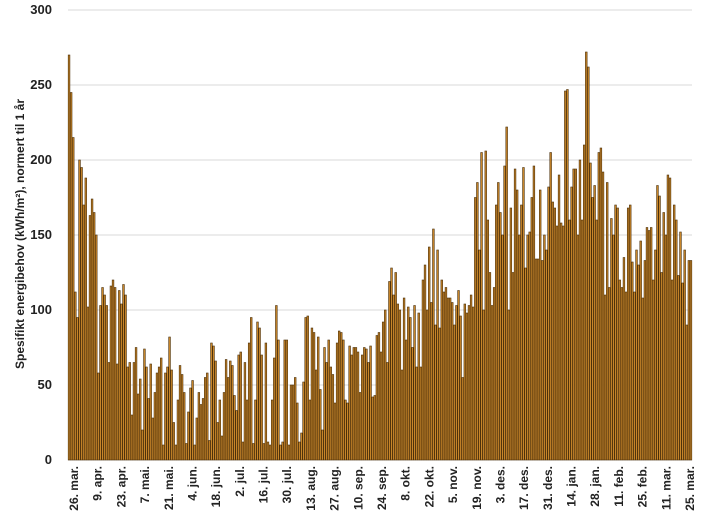 This screenshot has height=520, width=706. Describe the element at coordinates (619, 486) in the screenshot. I see `x-tick-label: 11. feb.` at that location.